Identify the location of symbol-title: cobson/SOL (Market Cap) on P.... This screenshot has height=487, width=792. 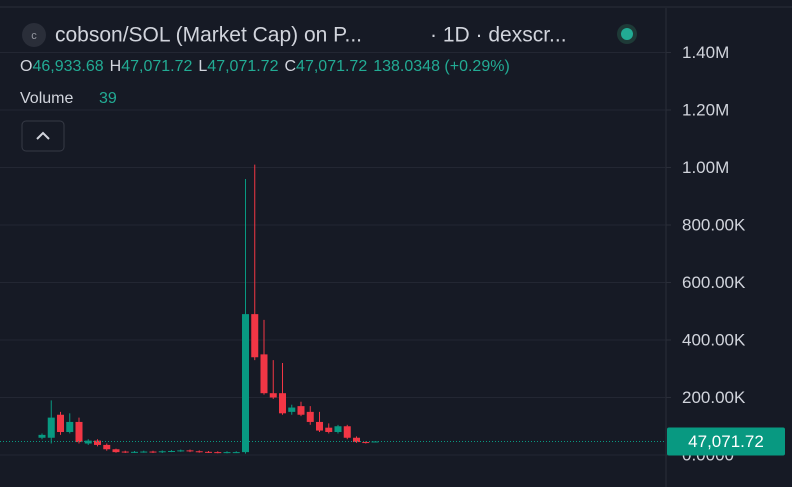
(208, 35).